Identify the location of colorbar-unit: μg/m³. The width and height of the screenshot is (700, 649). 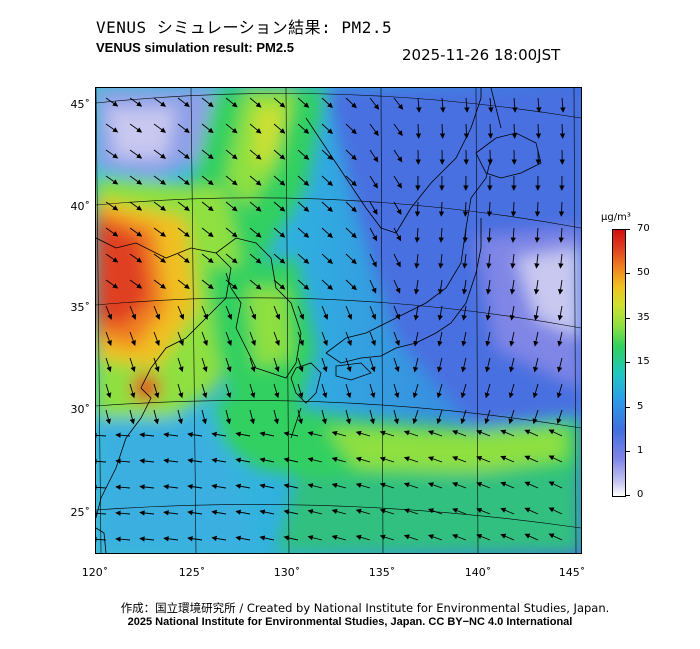
(616, 217).